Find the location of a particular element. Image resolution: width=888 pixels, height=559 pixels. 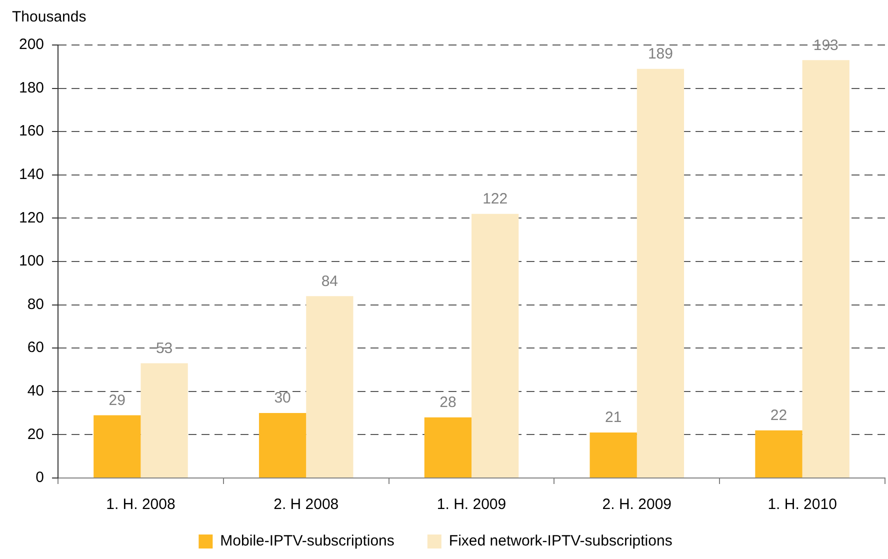

data-label: 29 is located at coordinates (117, 400).